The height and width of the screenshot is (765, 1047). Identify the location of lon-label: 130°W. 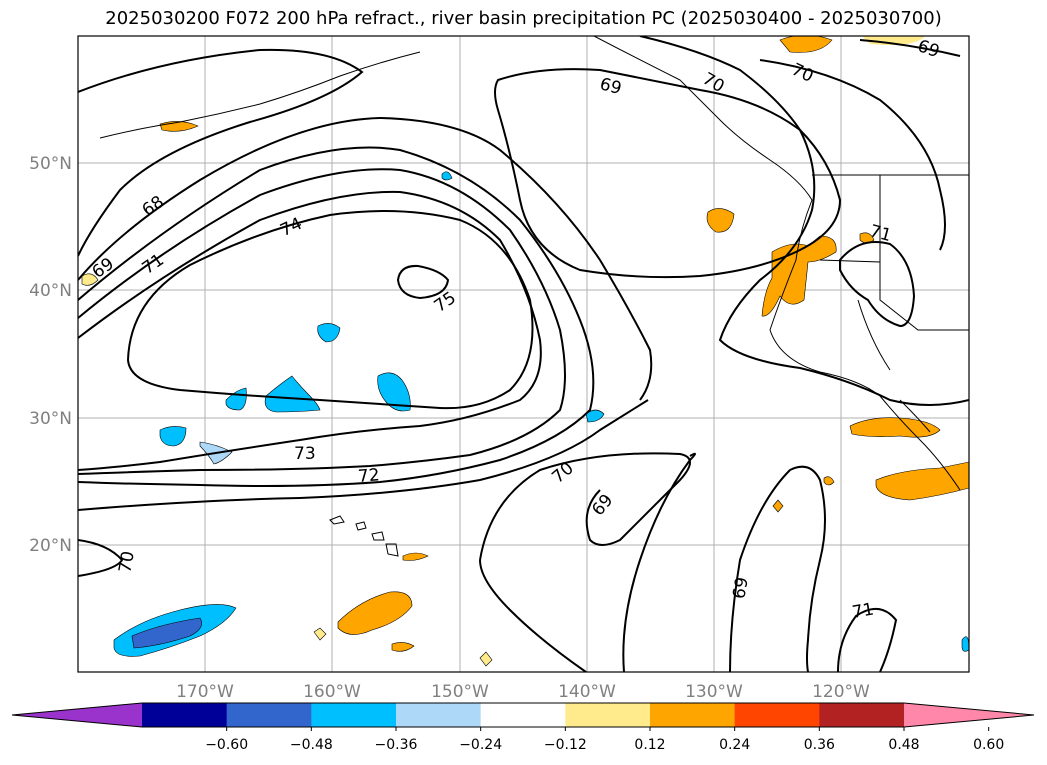
(714, 692).